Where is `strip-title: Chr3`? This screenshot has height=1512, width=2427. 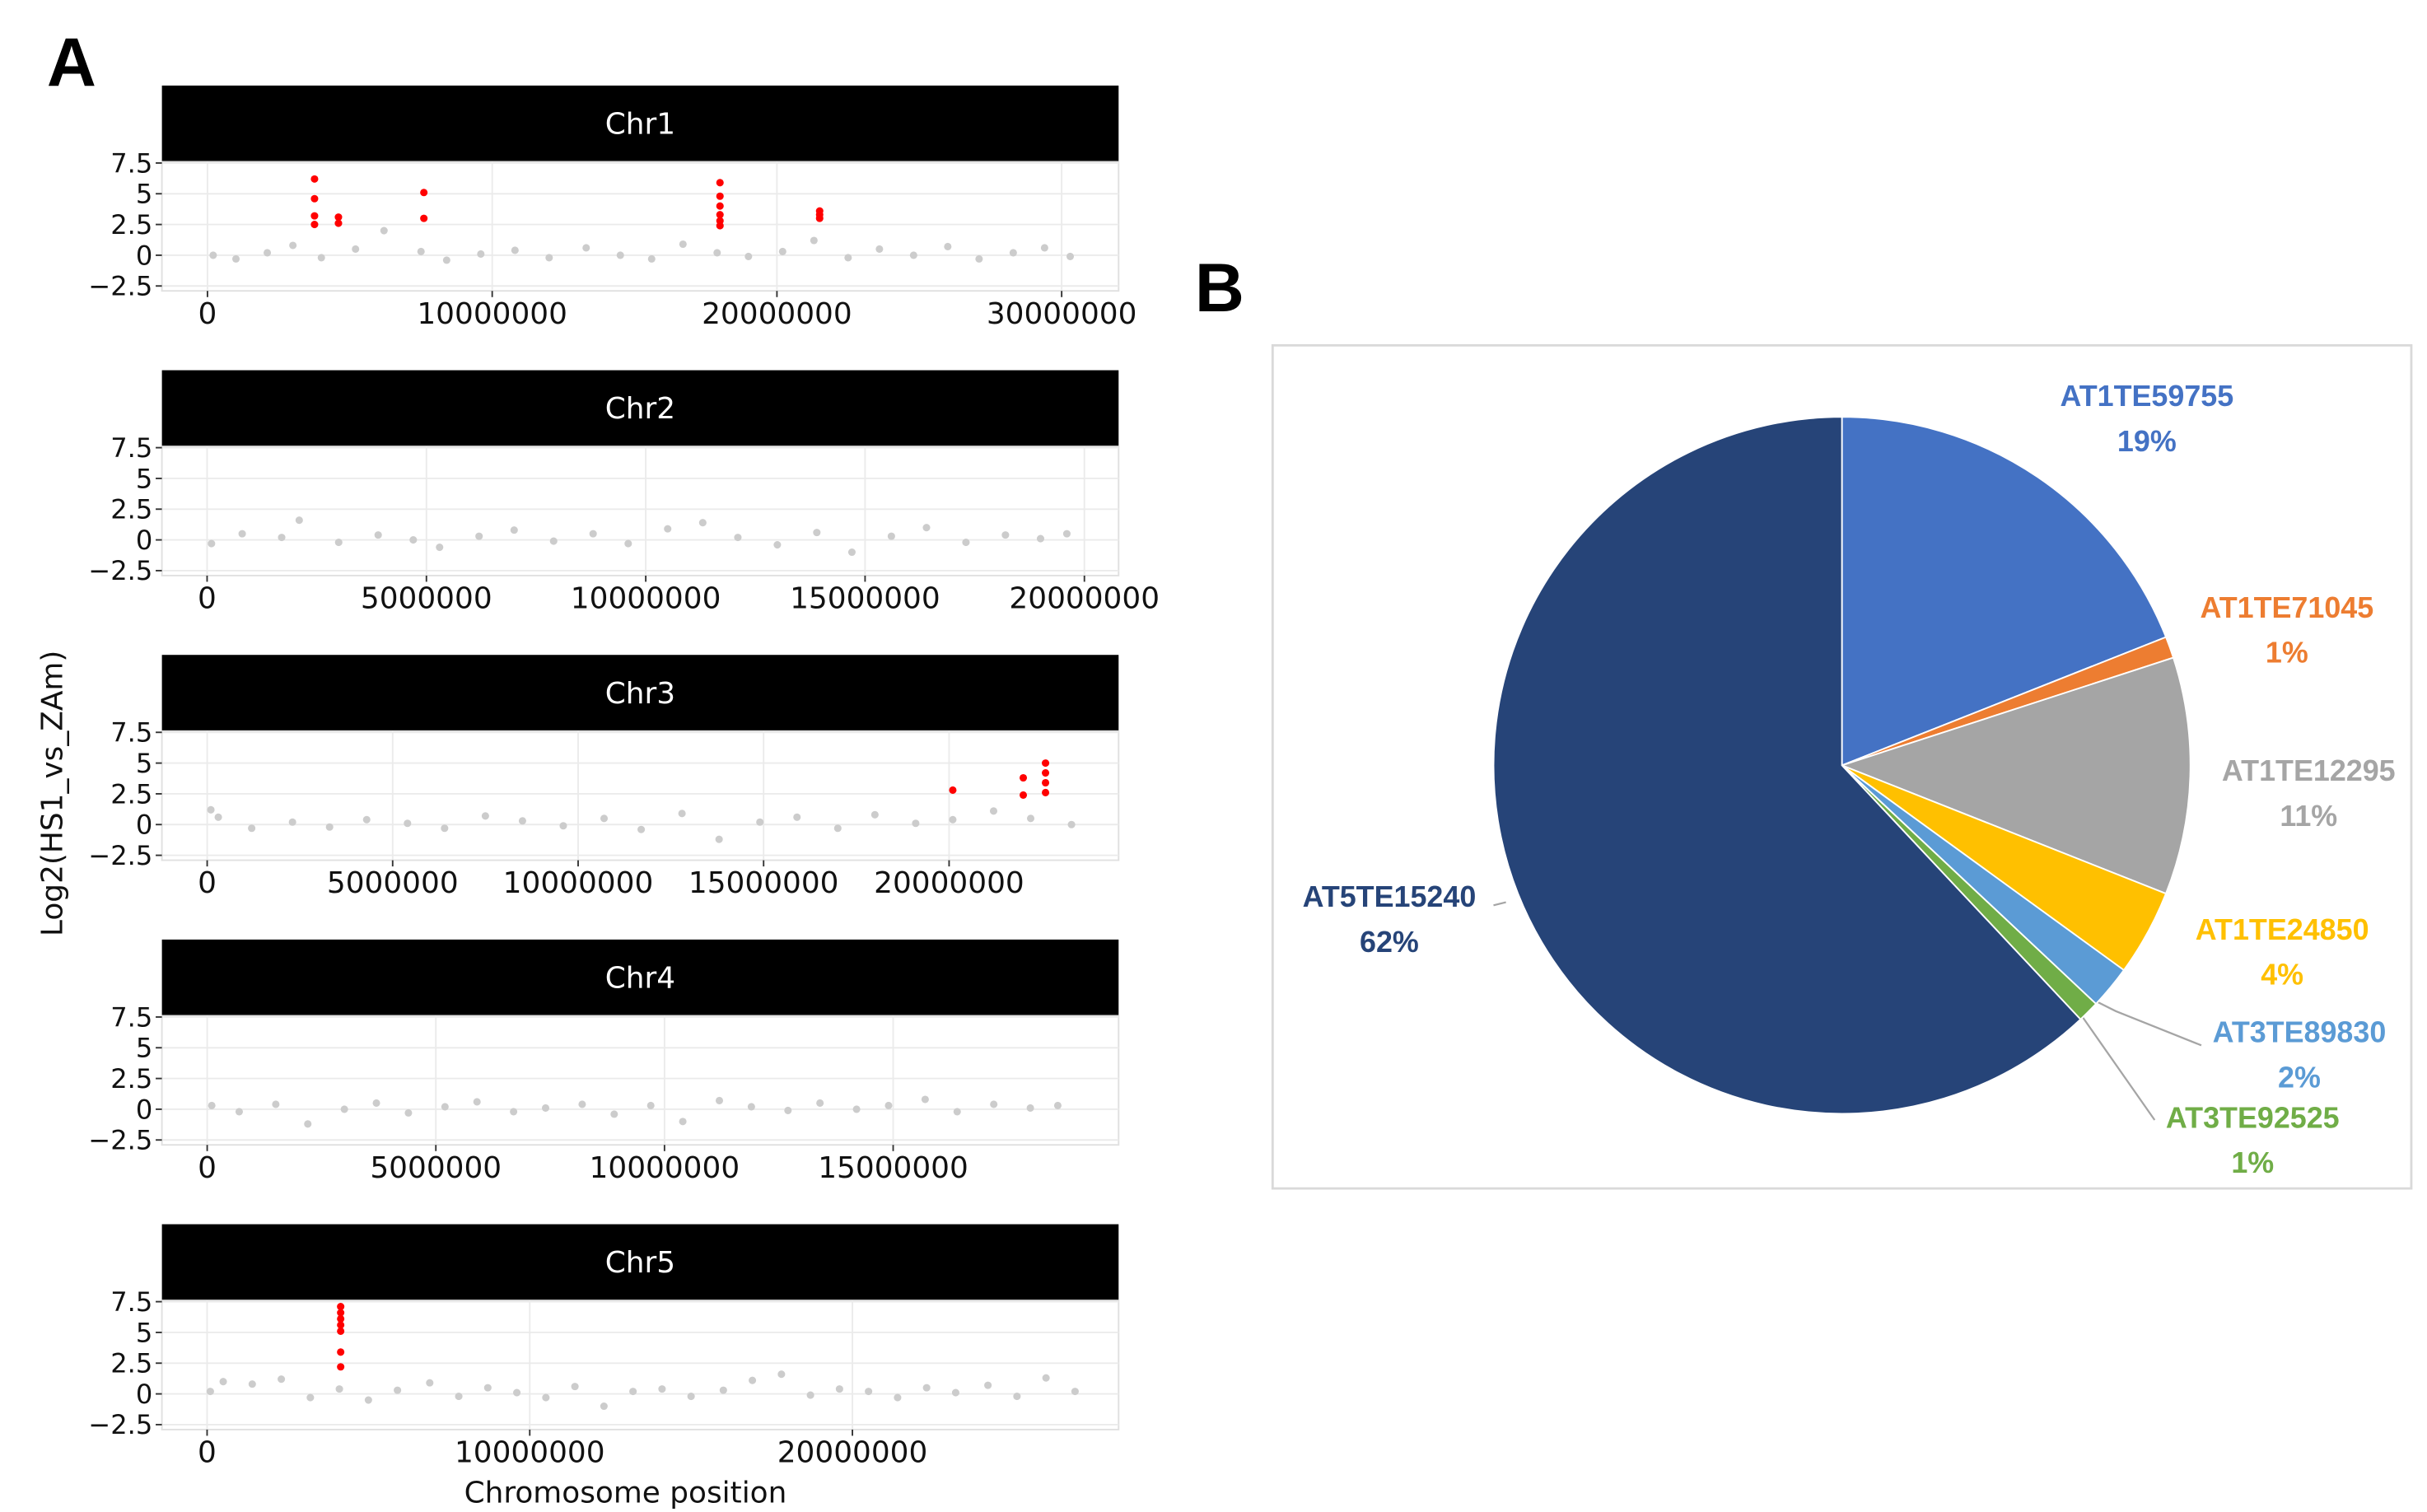
strip-title: Chr3 is located at coordinates (640, 694).